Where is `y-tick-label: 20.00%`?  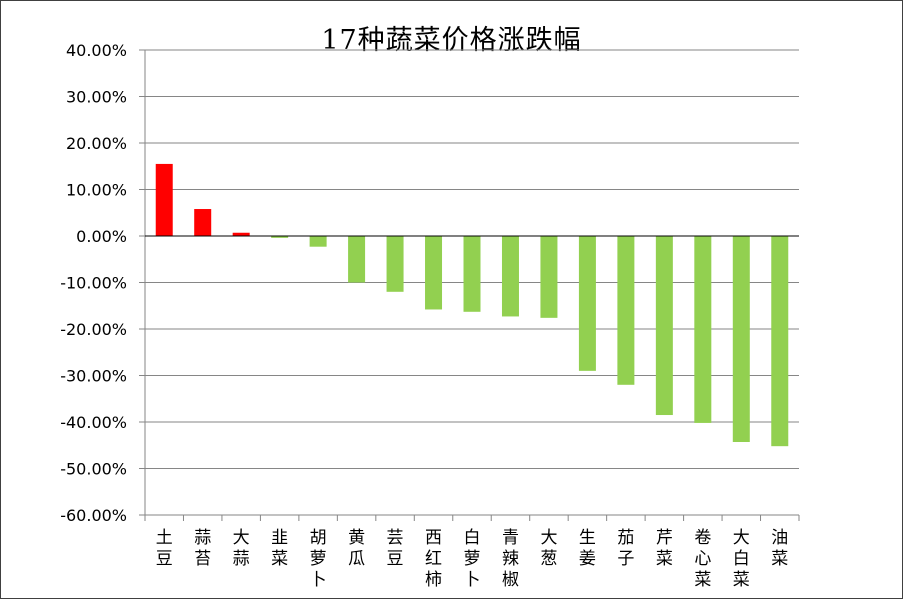 y-tick-label: 20.00% is located at coordinates (96, 143).